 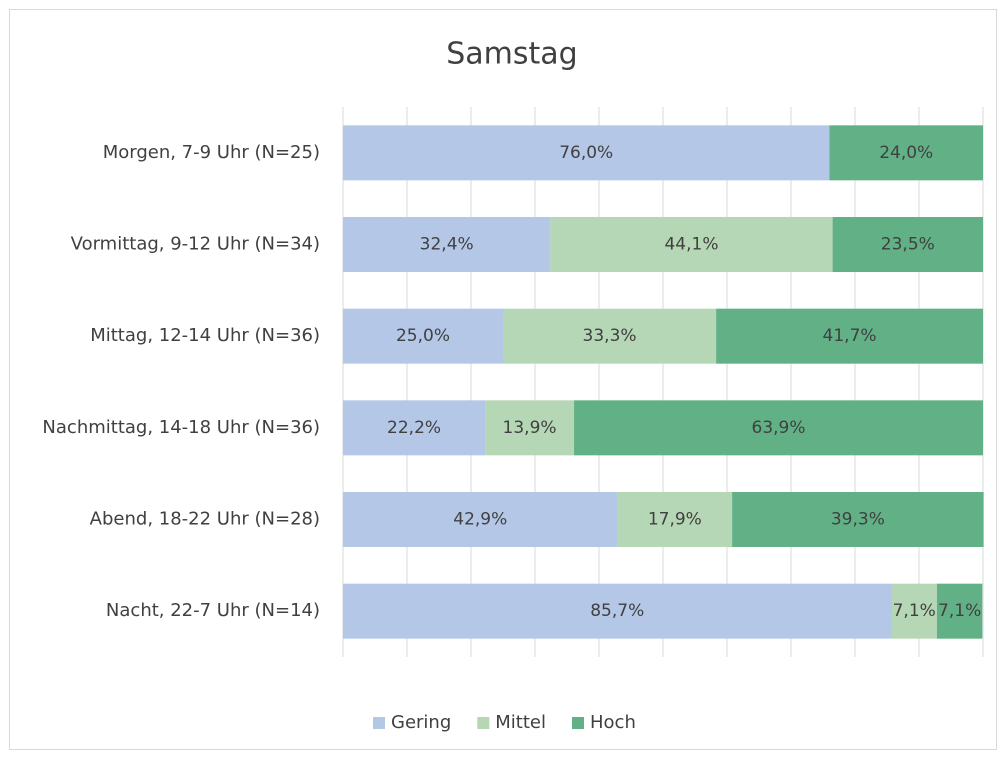 I want to click on data-label: 25,0%, so click(x=423, y=336).